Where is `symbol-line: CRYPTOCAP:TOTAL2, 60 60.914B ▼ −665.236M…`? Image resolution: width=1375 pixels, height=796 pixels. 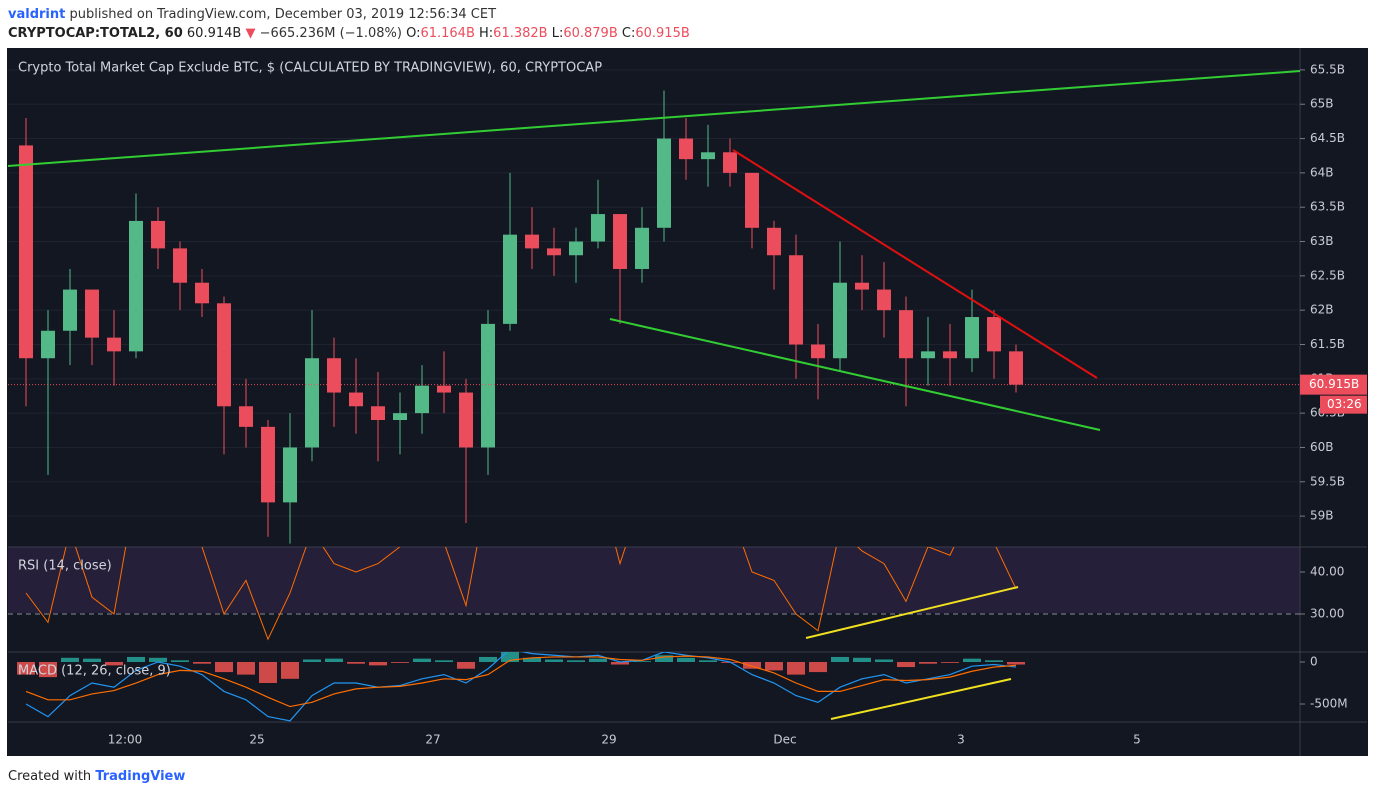 symbol-line: CRYPTOCAP:TOTAL2, 60 60.914B ▼ −665.236M… is located at coordinates (349, 33).